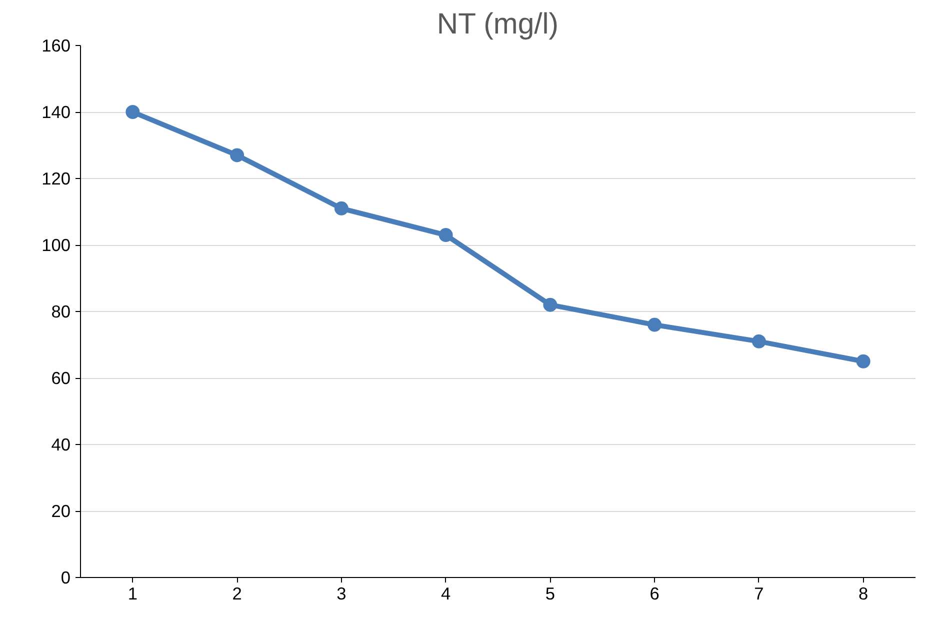 The width and height of the screenshot is (937, 629). I want to click on y-tick-label: 40, so click(61, 444).